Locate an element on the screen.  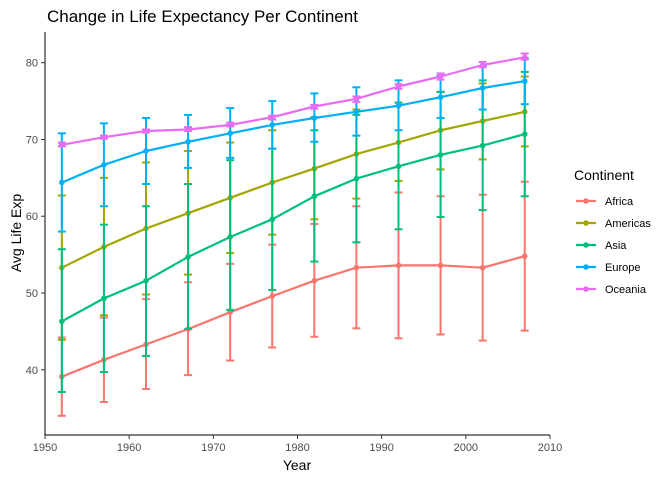
legend-label: Asia is located at coordinates (616, 246).